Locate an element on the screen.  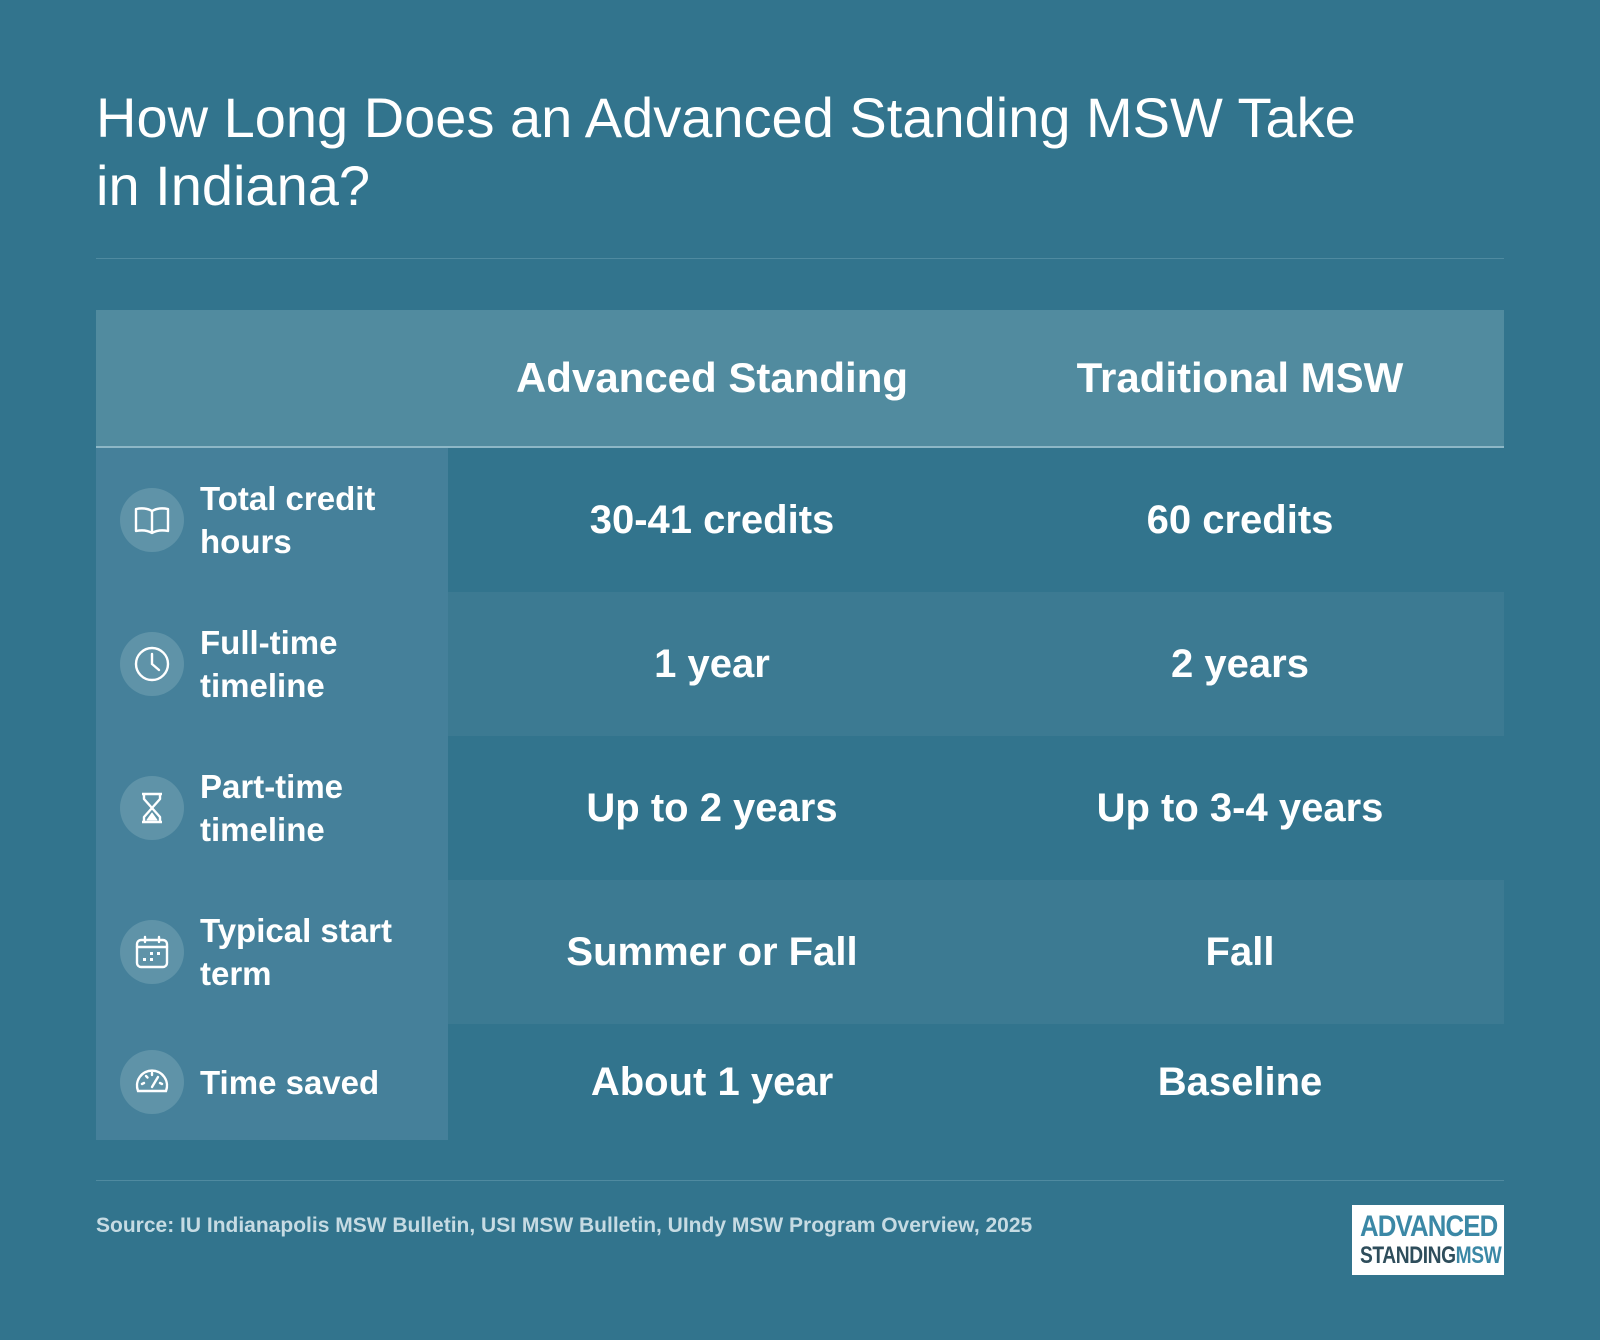
row-label-cell: Total credit hours is located at coordinates (272, 520).